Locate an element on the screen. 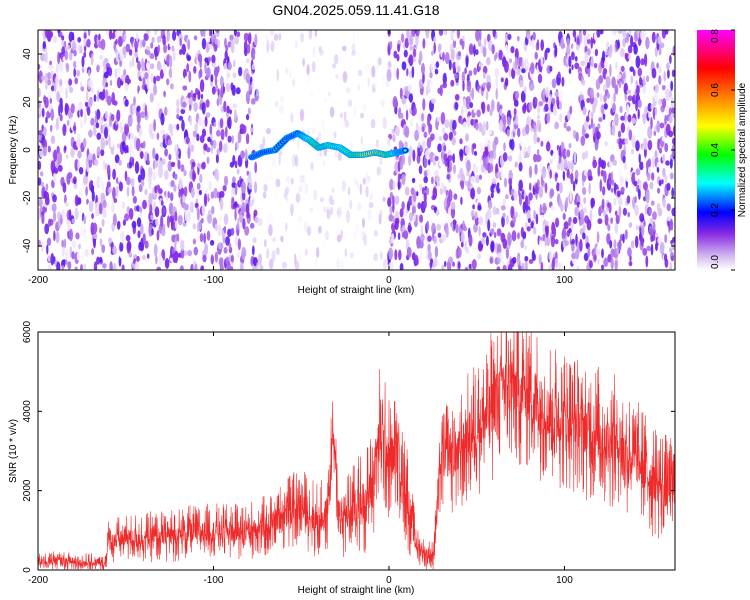  spectrogram-x-tick-label: -200 is located at coordinates (38, 280).